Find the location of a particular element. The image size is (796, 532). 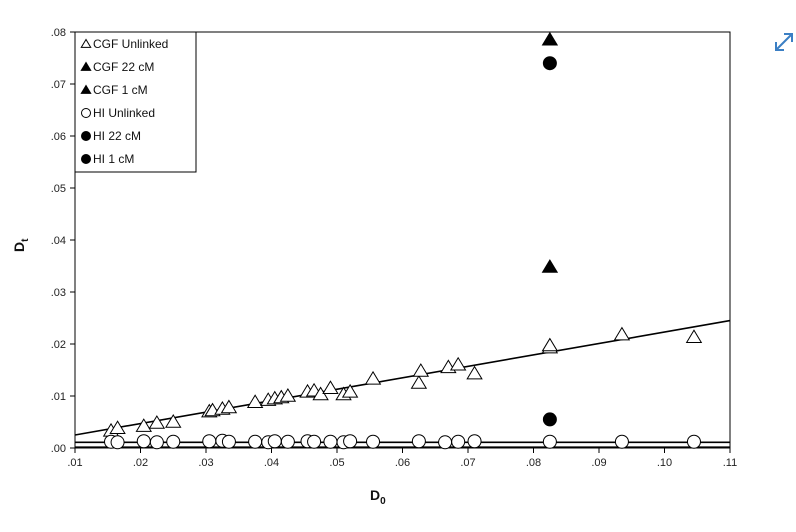

y-axis-label-subscript: t is located at coordinates (25, 240).